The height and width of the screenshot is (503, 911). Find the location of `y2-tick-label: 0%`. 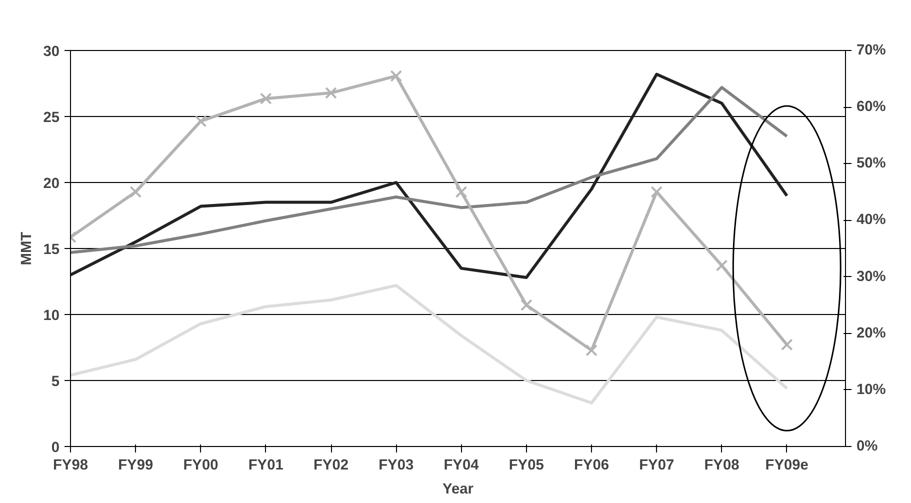

y2-tick-label: 0% is located at coordinates (867, 446).